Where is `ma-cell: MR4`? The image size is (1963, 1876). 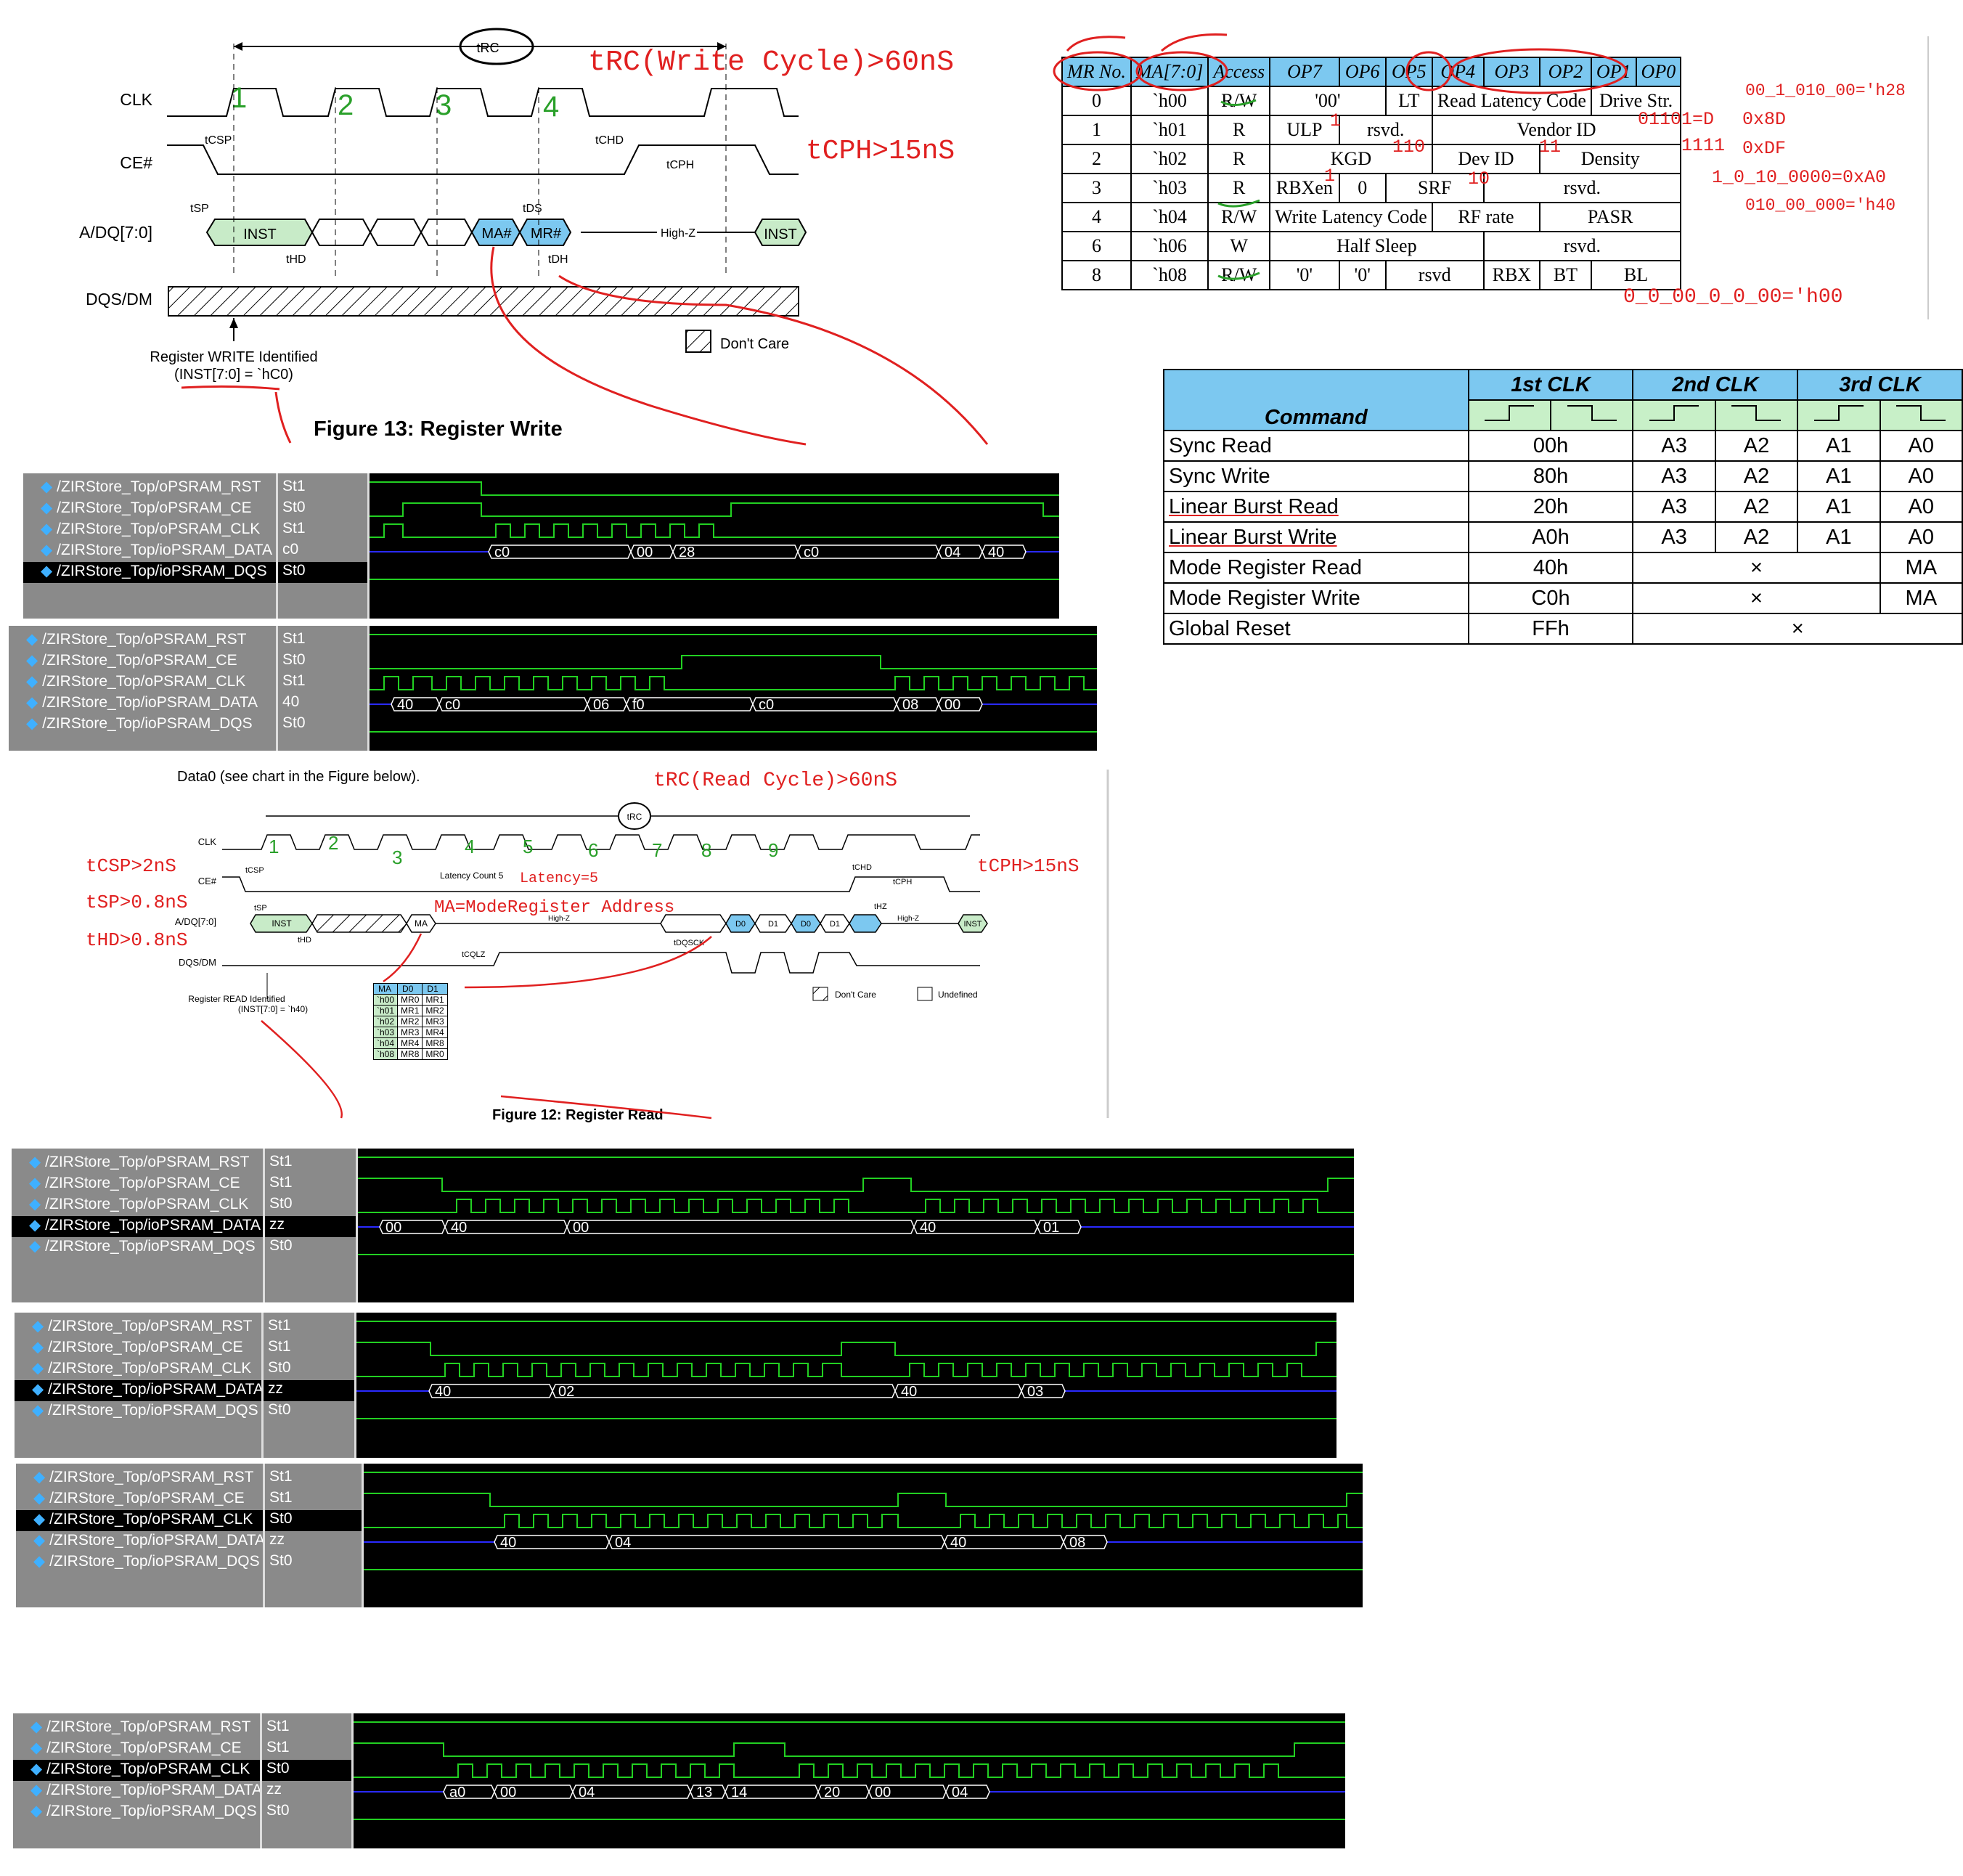
ma-cell: MR4 is located at coordinates (410, 1043).